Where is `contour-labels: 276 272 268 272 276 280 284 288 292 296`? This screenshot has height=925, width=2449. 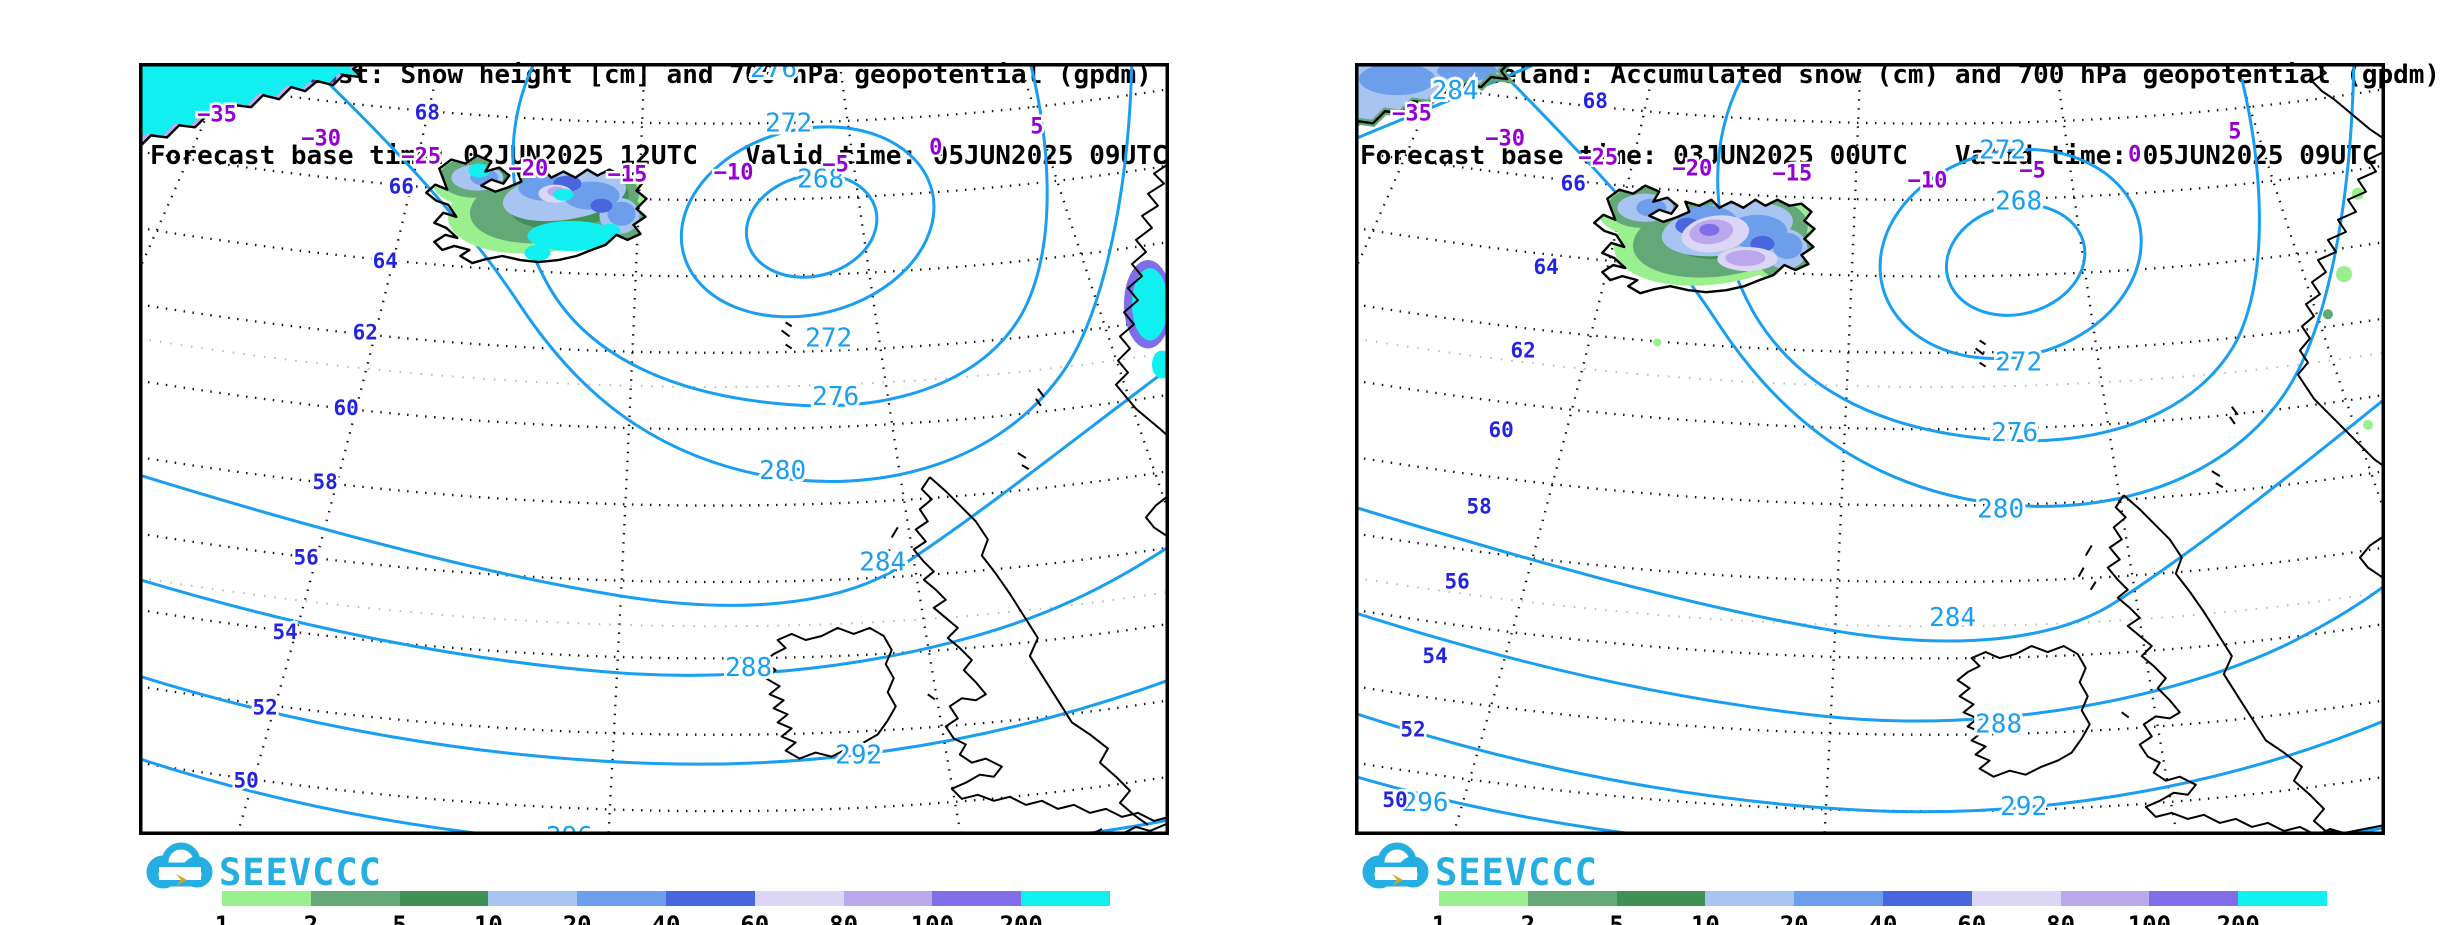 contour-labels: 276 272 268 272 276 280 284 288 292 296 is located at coordinates (726, 449).